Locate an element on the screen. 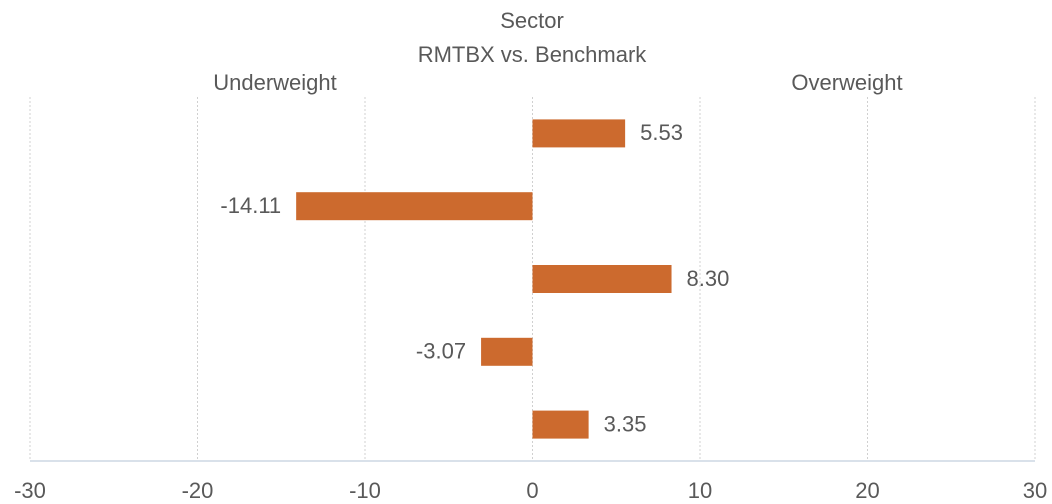 The image size is (1052, 504). x-tick-label: 20 is located at coordinates (867, 490).